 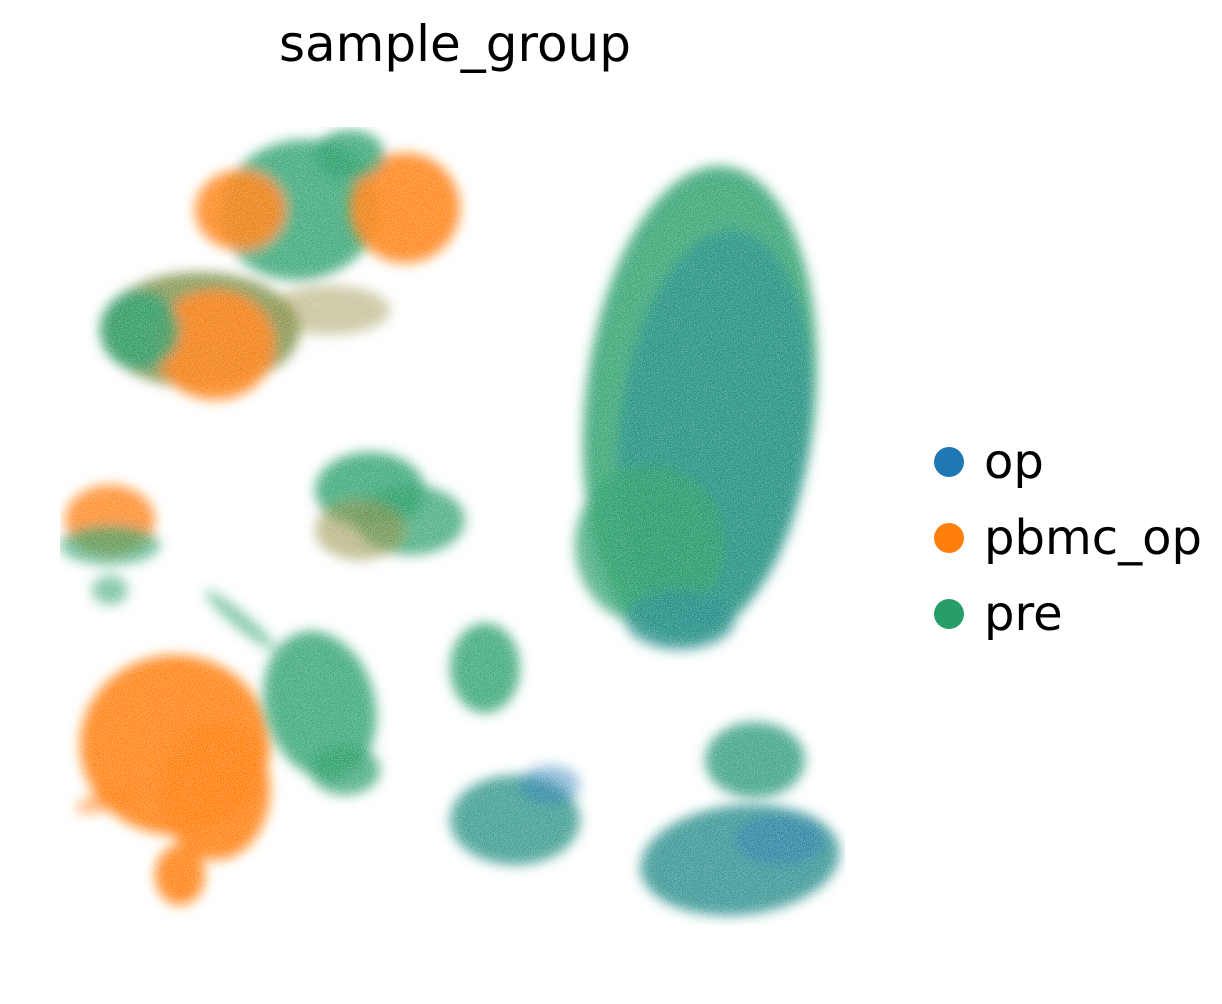 I want to click on chart-title: sample_group, so click(x=454, y=44).